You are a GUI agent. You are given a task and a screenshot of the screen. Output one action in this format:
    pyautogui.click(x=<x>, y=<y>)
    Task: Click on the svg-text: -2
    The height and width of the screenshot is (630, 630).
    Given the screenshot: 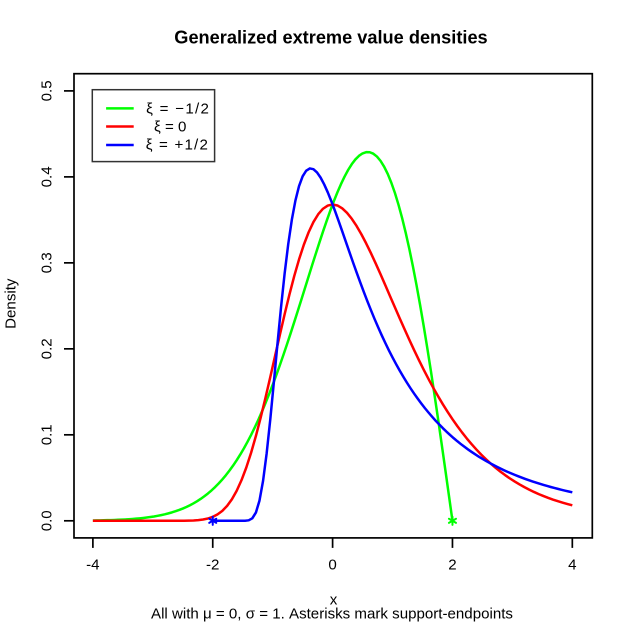 What is the action you would take?
    pyautogui.click(x=212, y=565)
    